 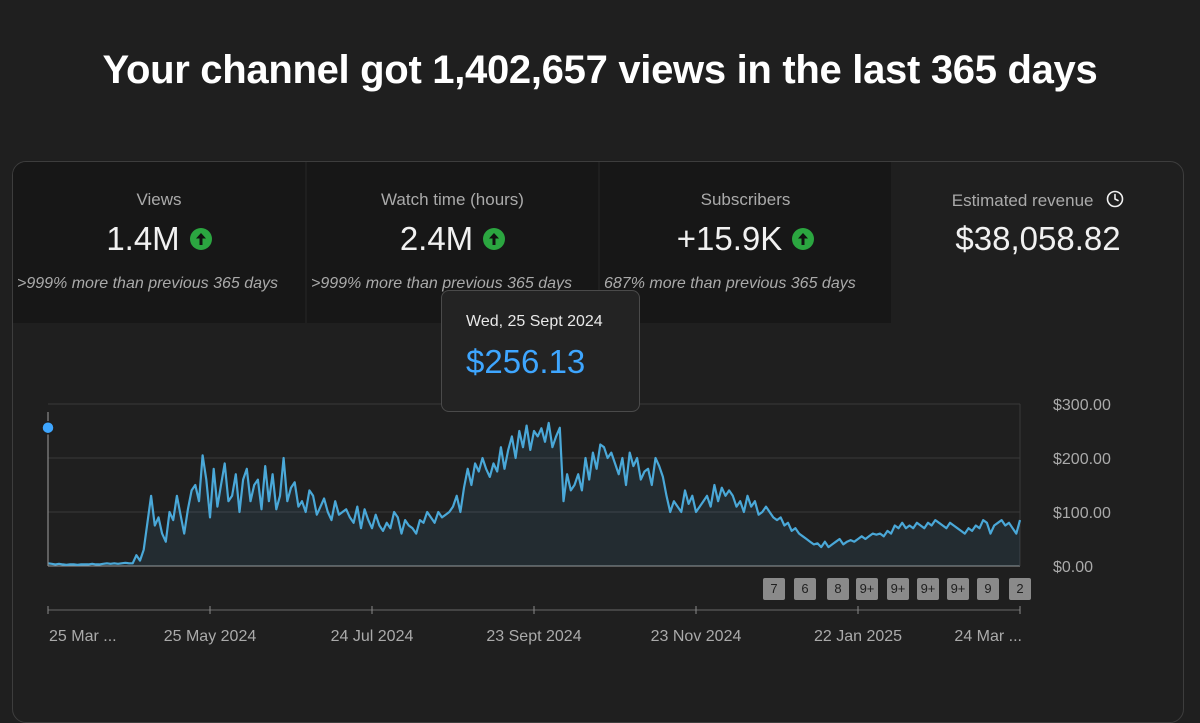 What do you see at coordinates (1022, 200) in the screenshot?
I see `metric-label: Estimated revenue` at bounding box center [1022, 200].